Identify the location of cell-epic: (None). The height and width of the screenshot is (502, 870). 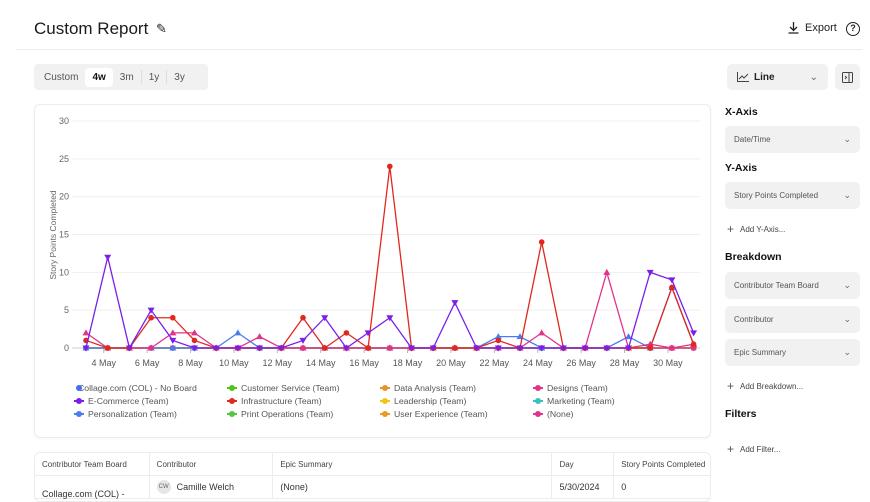
(413, 487).